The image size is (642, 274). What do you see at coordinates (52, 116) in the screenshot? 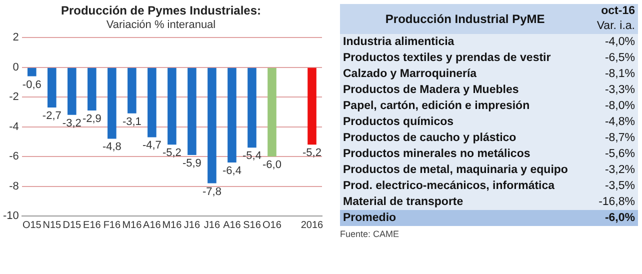
I see `data-label: -2,7` at bounding box center [52, 116].